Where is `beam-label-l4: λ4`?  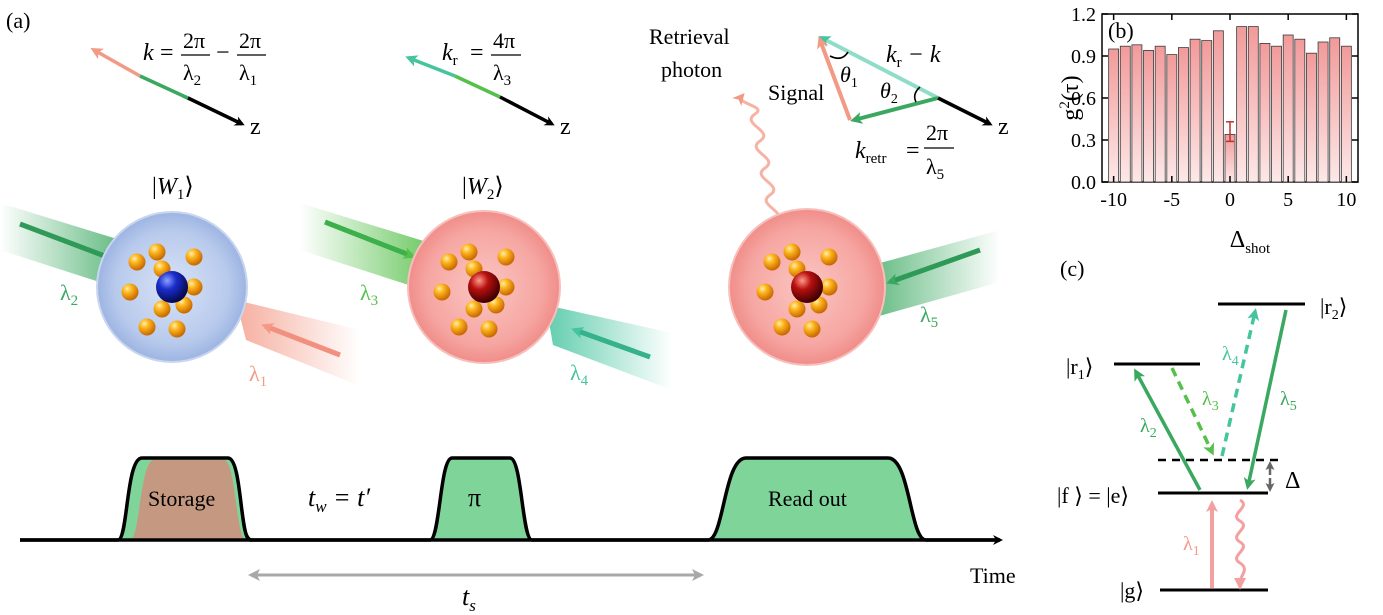
beam-label-l4: λ4 is located at coordinates (579, 374).